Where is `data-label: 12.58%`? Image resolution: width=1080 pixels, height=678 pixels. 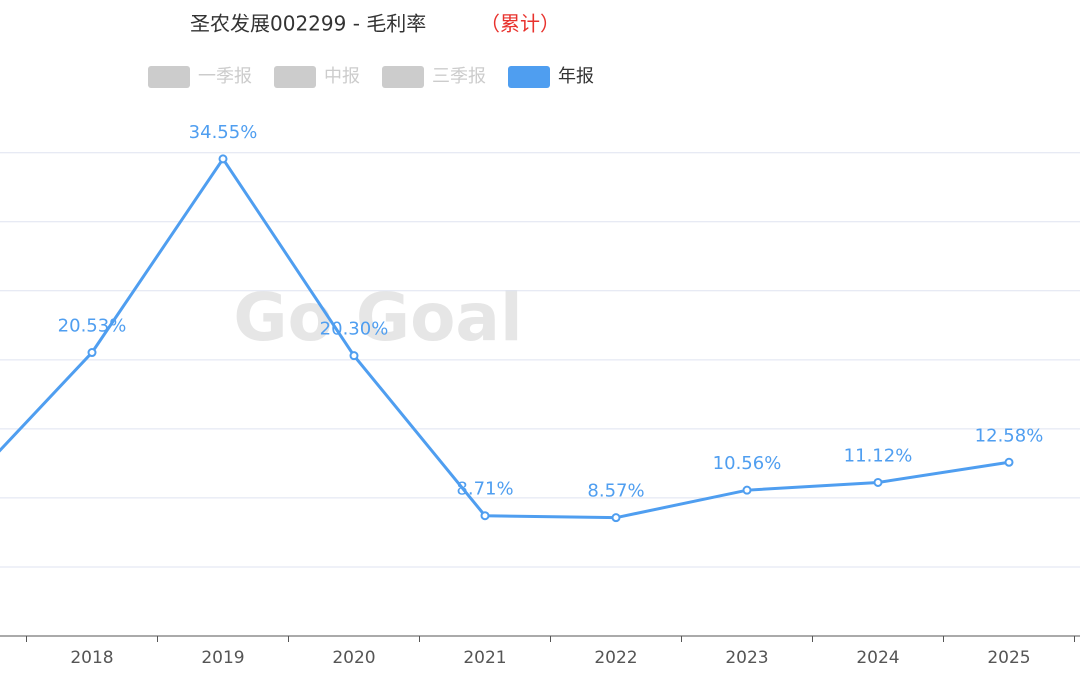
data-label: 12.58% is located at coordinates (1009, 435).